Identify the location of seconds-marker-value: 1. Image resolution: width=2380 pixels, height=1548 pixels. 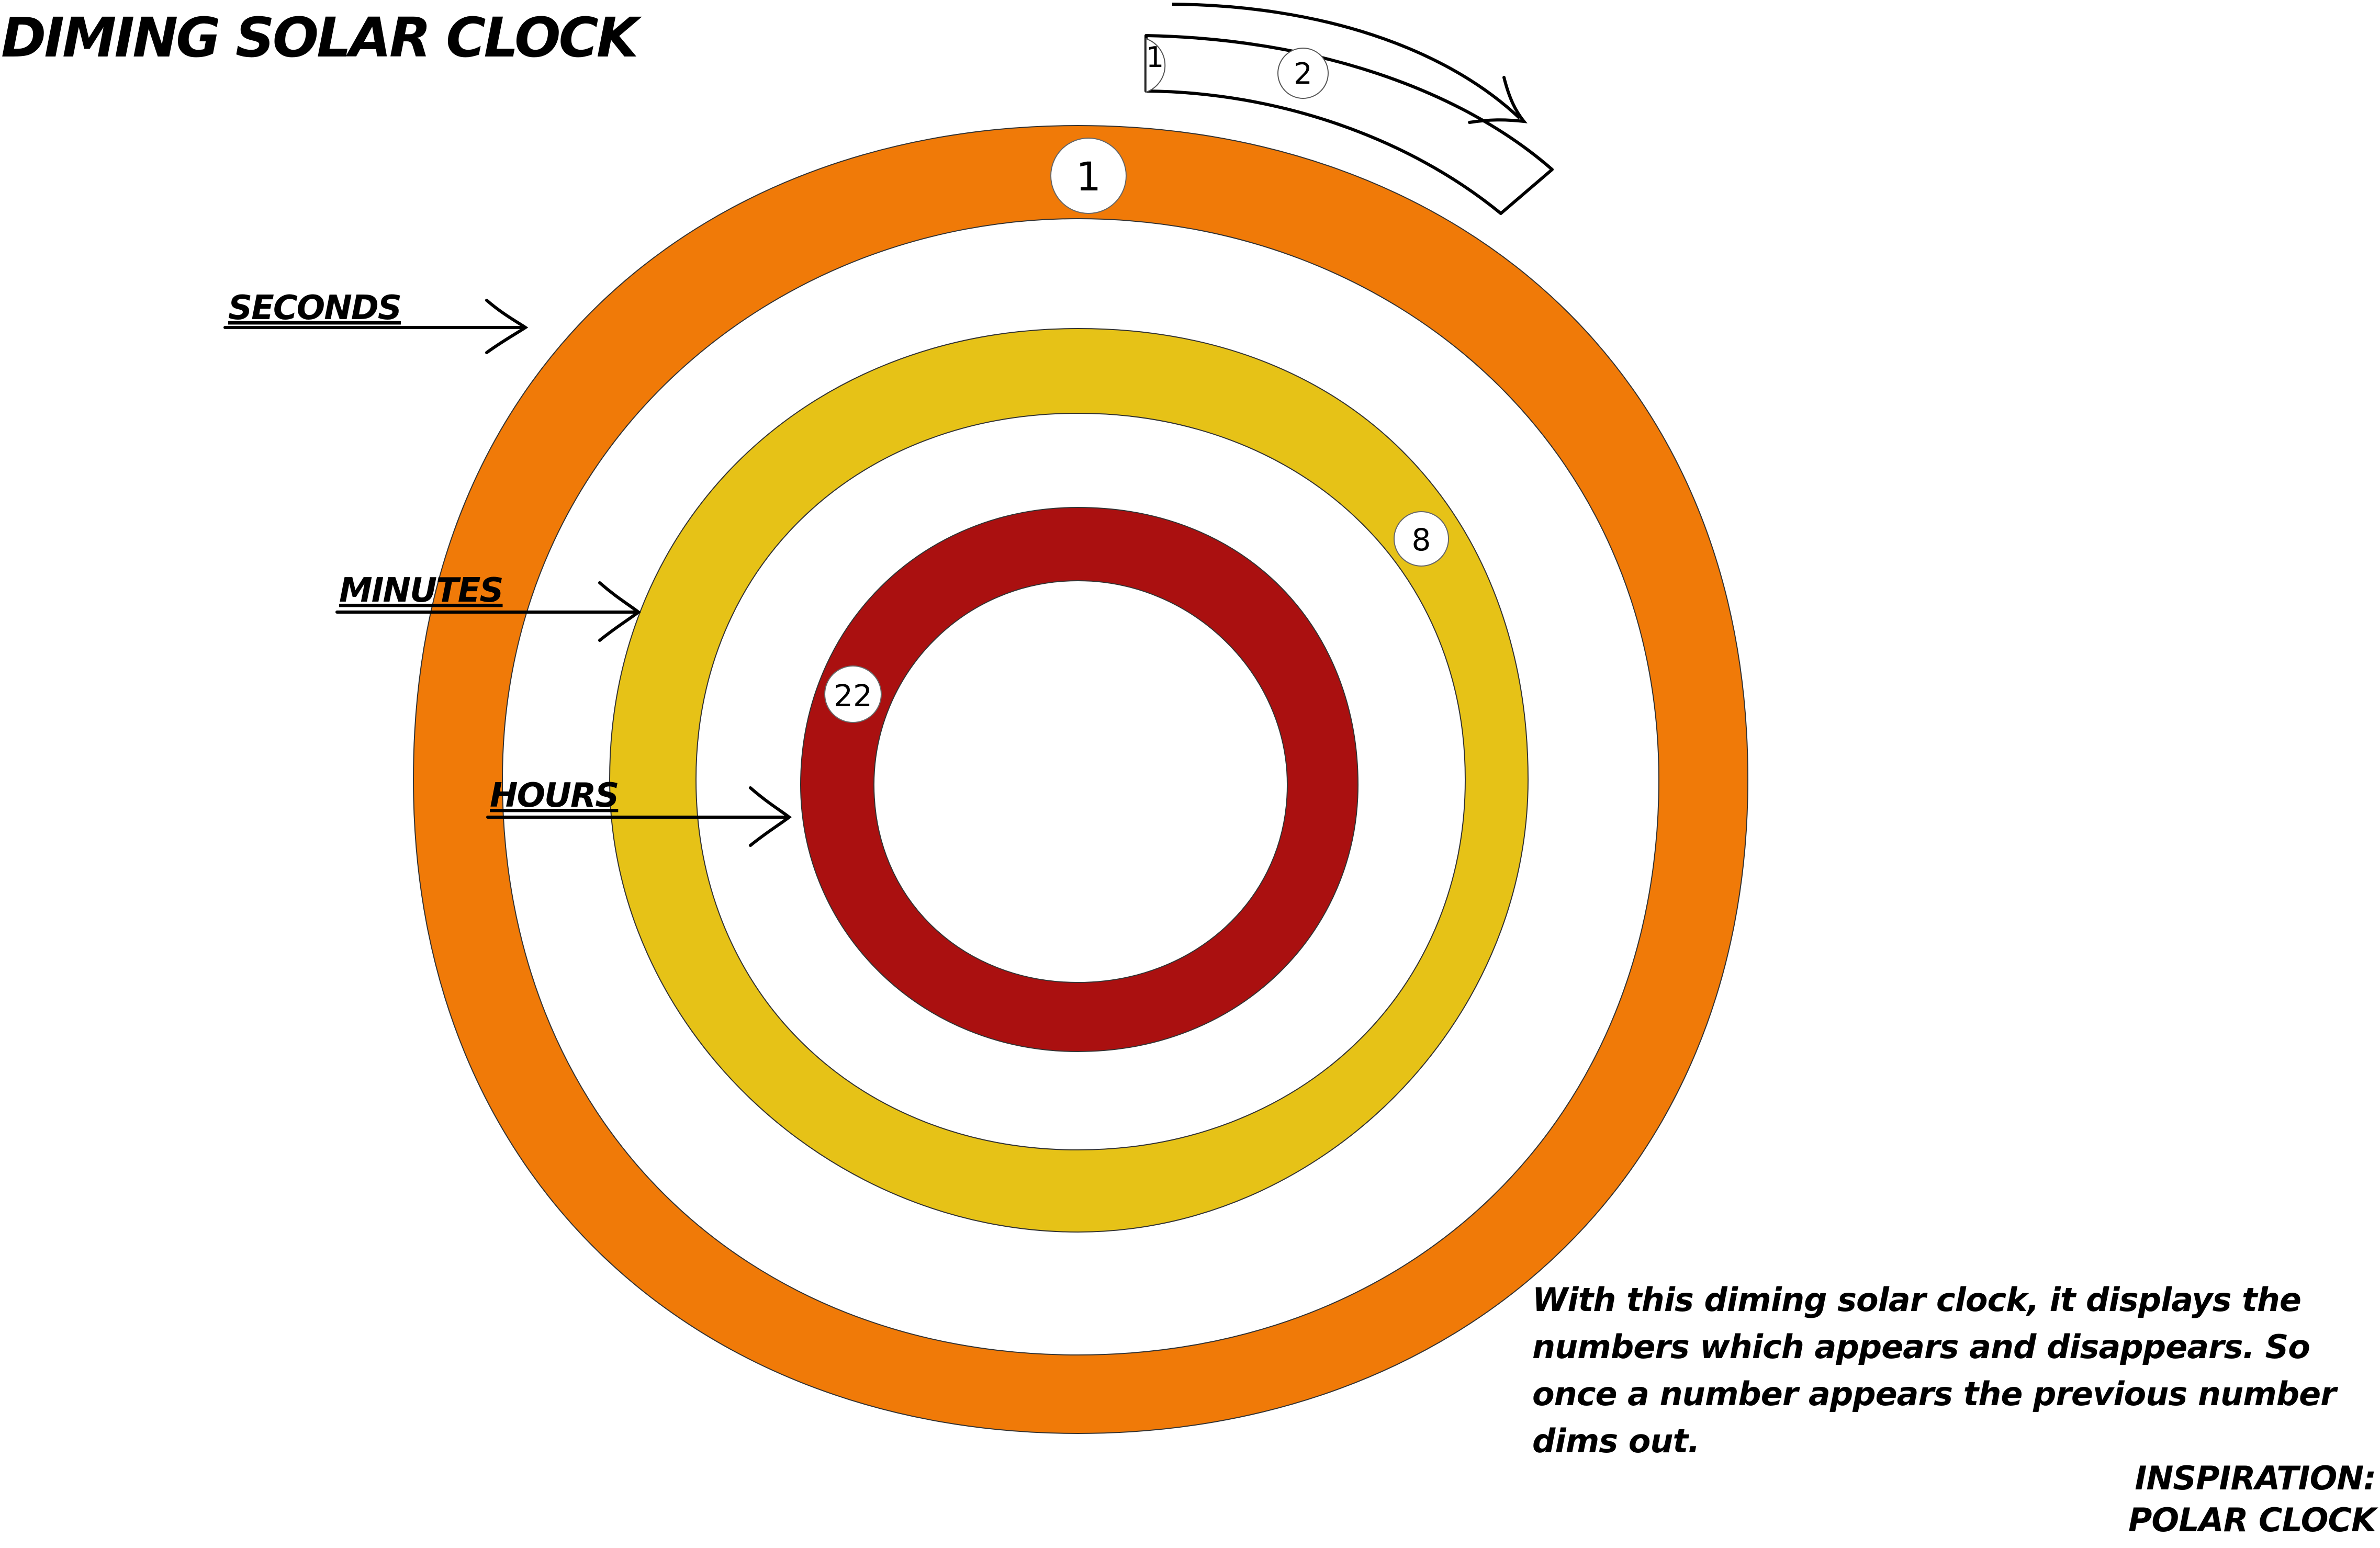
(1088, 176).